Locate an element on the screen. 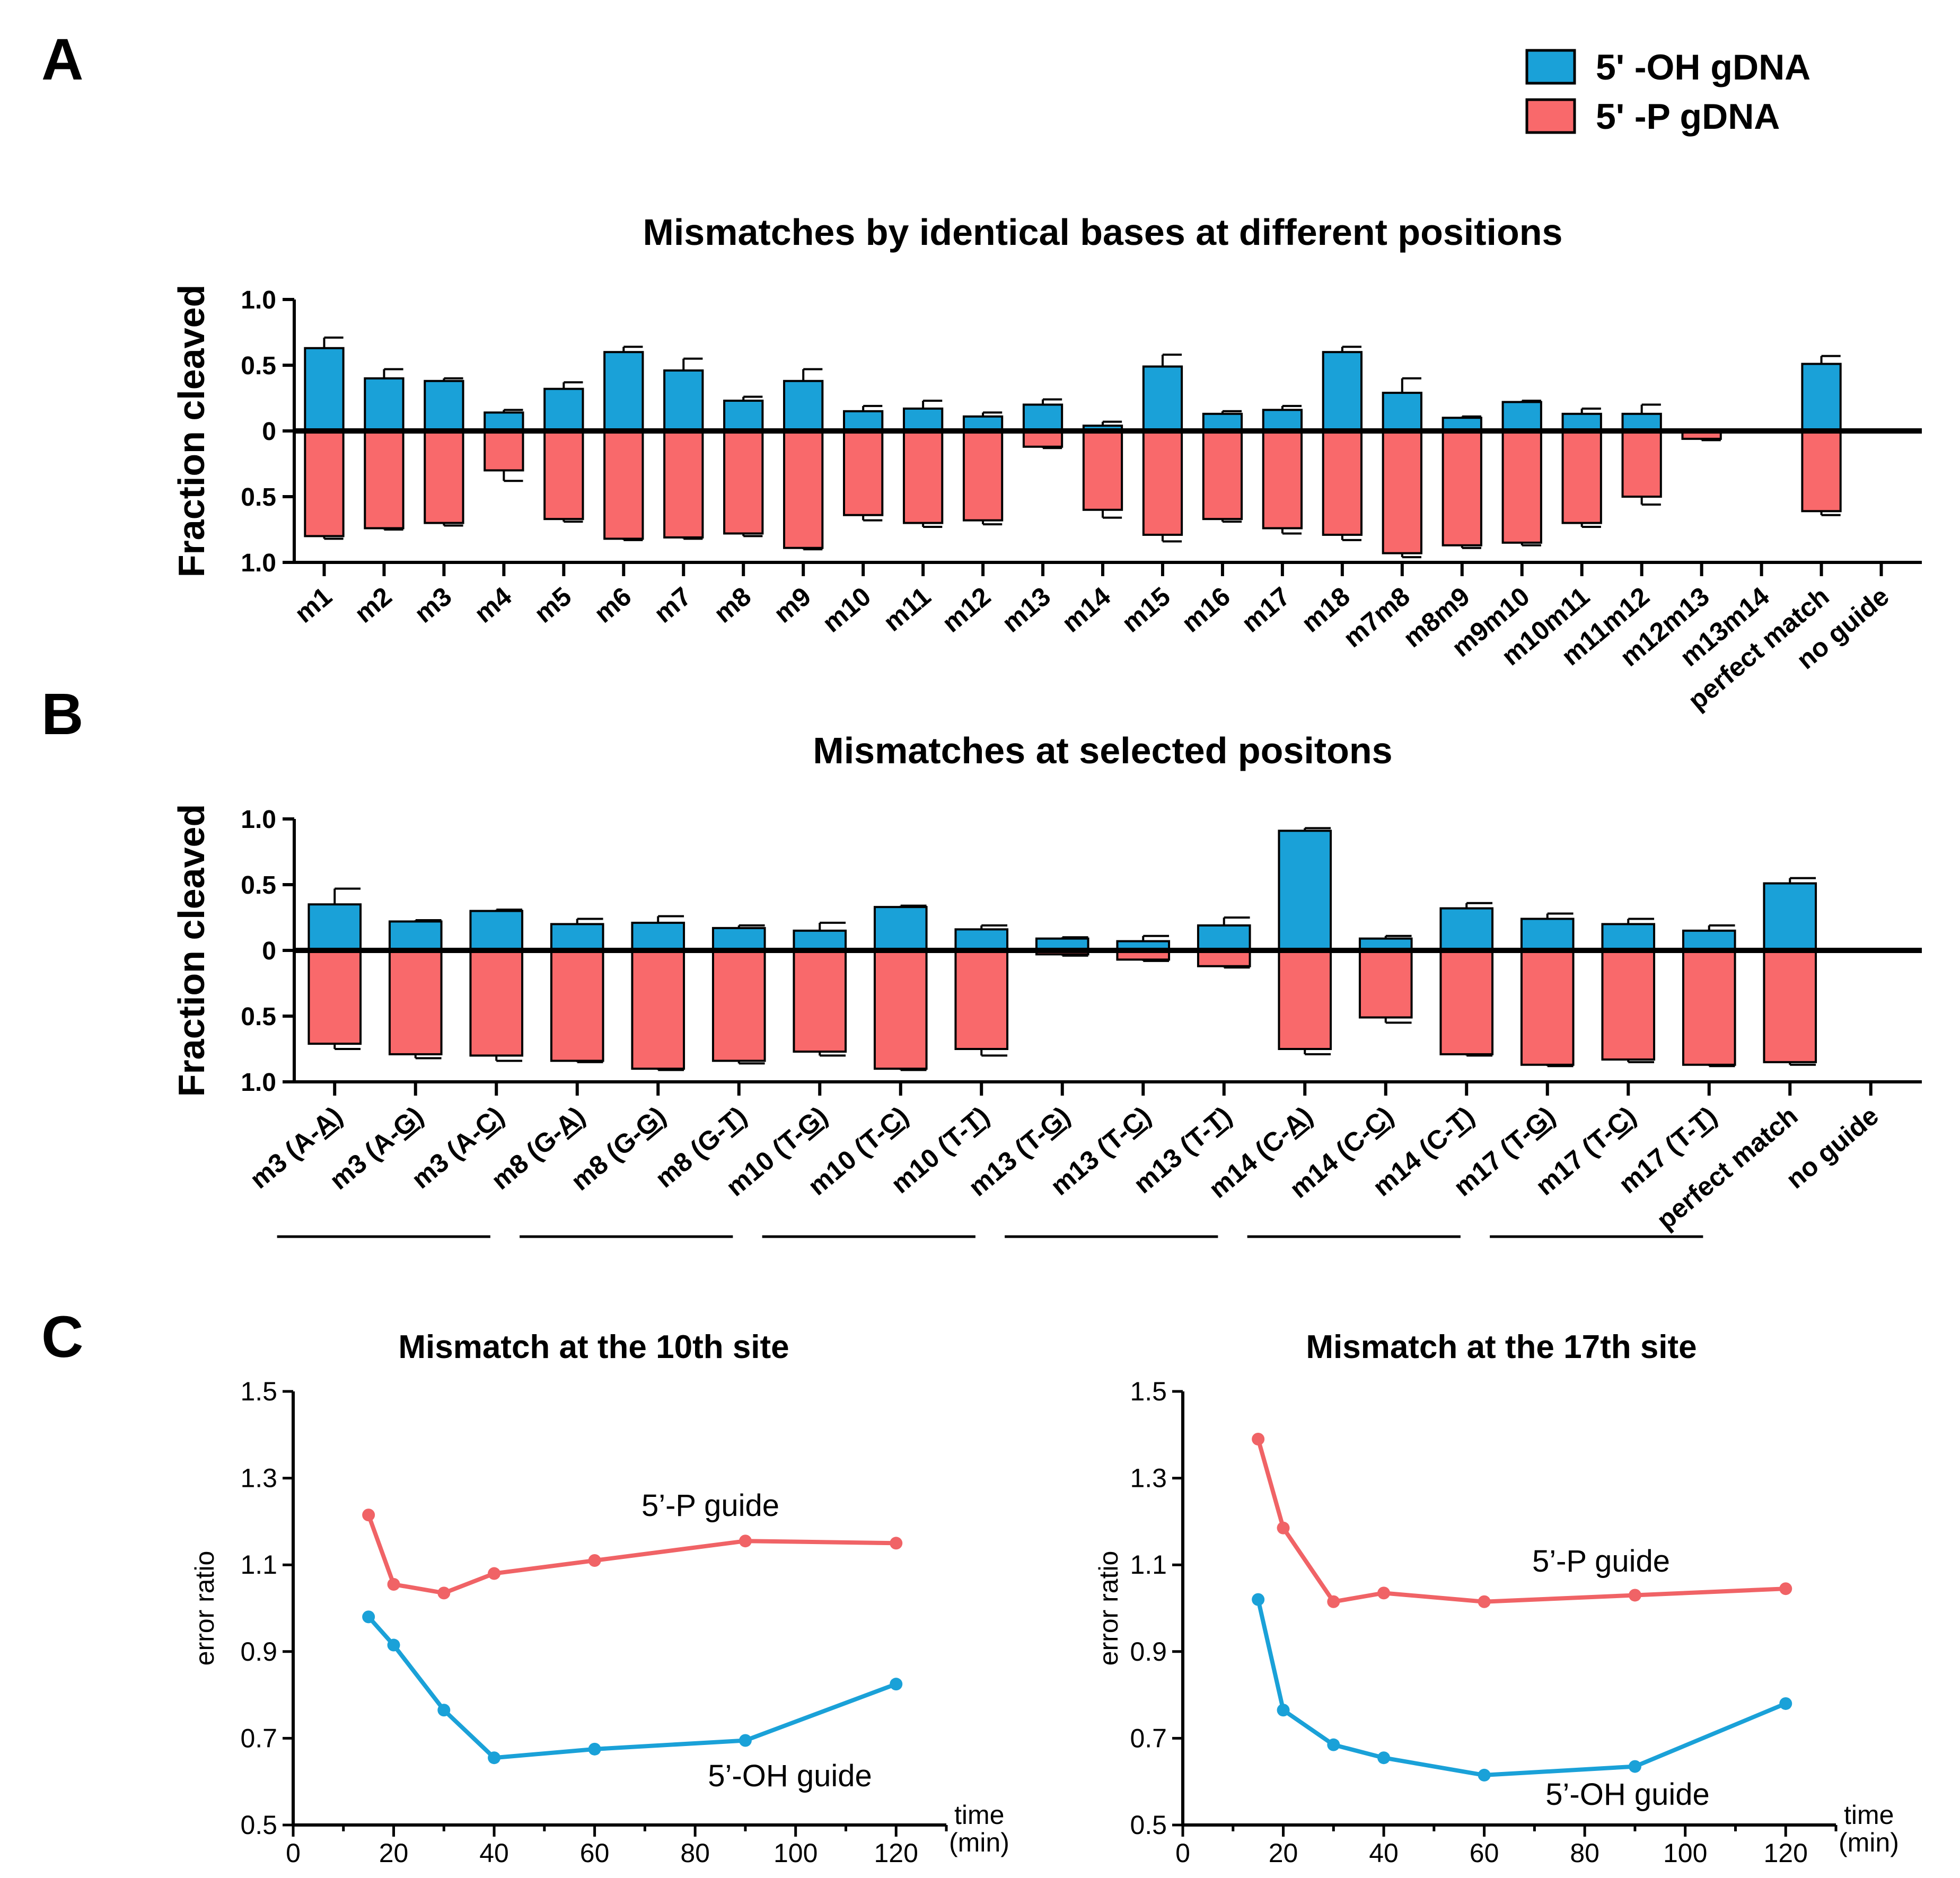  y-tick-label: 1.1 is located at coordinates (258, 1565).